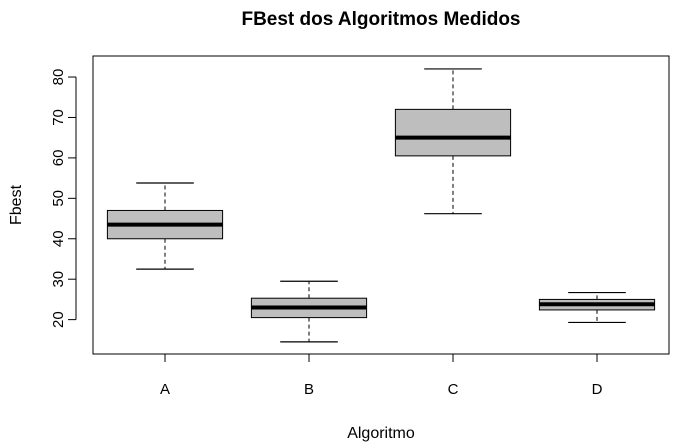  Describe the element at coordinates (58, 117) in the screenshot. I see `y-tick-label: 70` at that location.